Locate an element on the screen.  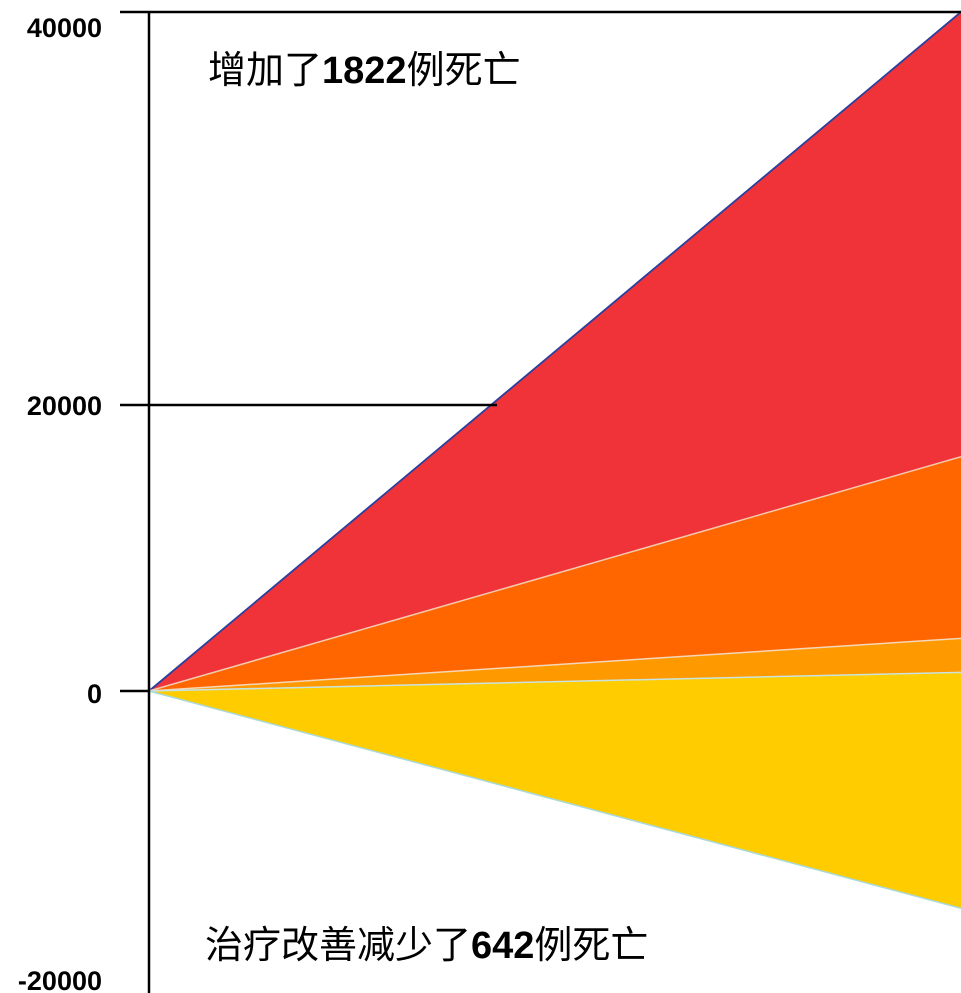
y-tick-label-0: 0 is located at coordinates (94, 694).